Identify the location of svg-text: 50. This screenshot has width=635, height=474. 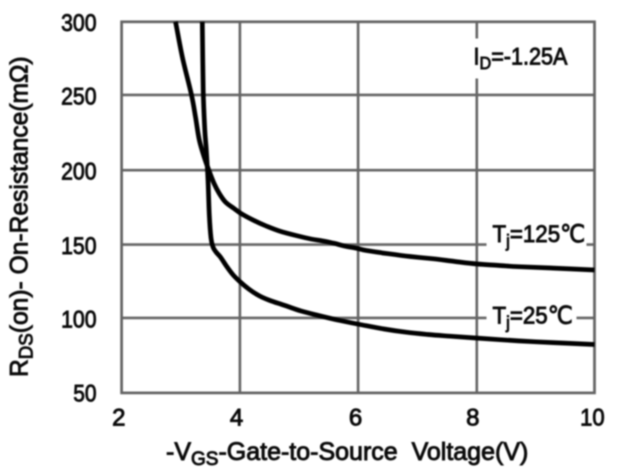
(84, 394).